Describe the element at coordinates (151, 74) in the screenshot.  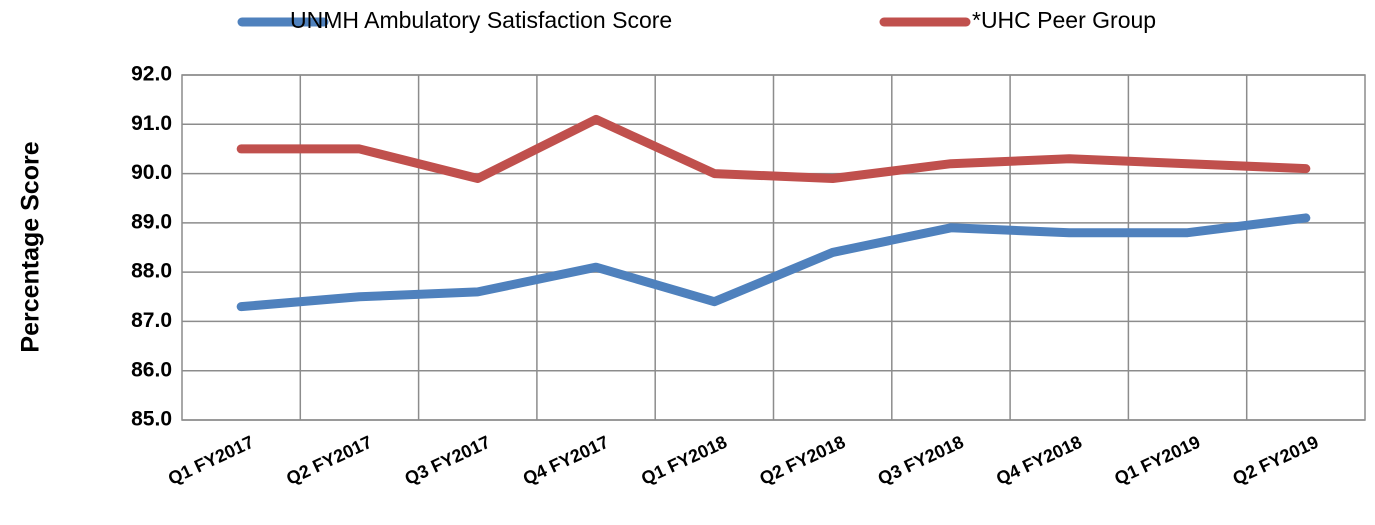
I see `y-tick-label: 92.0` at that location.